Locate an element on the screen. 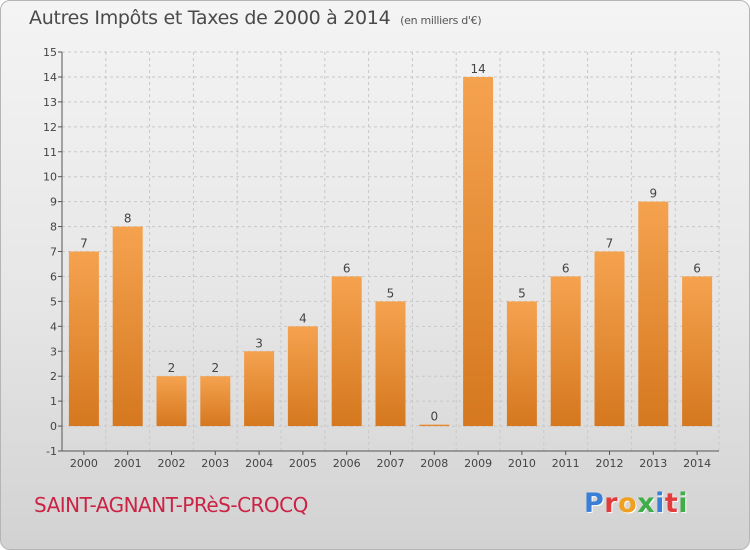 This screenshot has height=550, width=750. x-tick-label-2012: 2012 is located at coordinates (610, 463).